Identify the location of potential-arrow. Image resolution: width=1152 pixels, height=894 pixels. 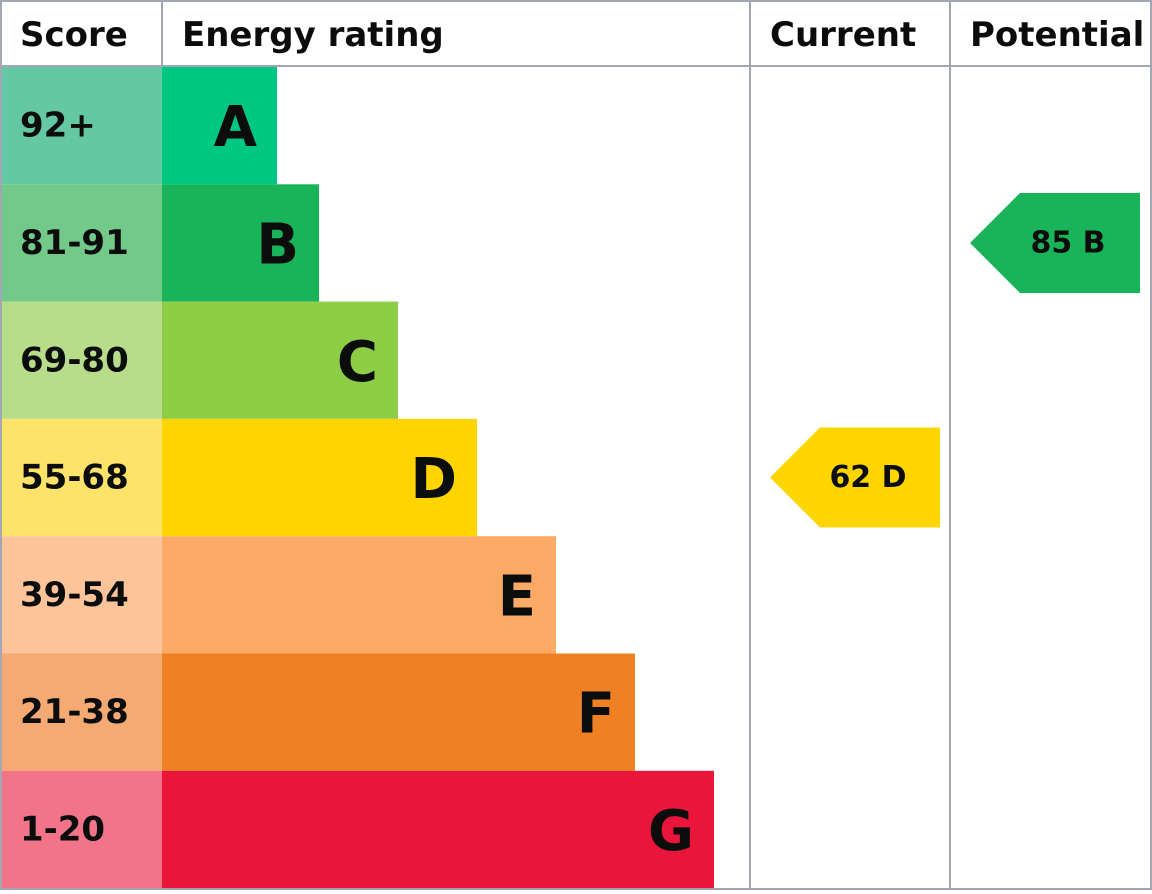
(1055, 242).